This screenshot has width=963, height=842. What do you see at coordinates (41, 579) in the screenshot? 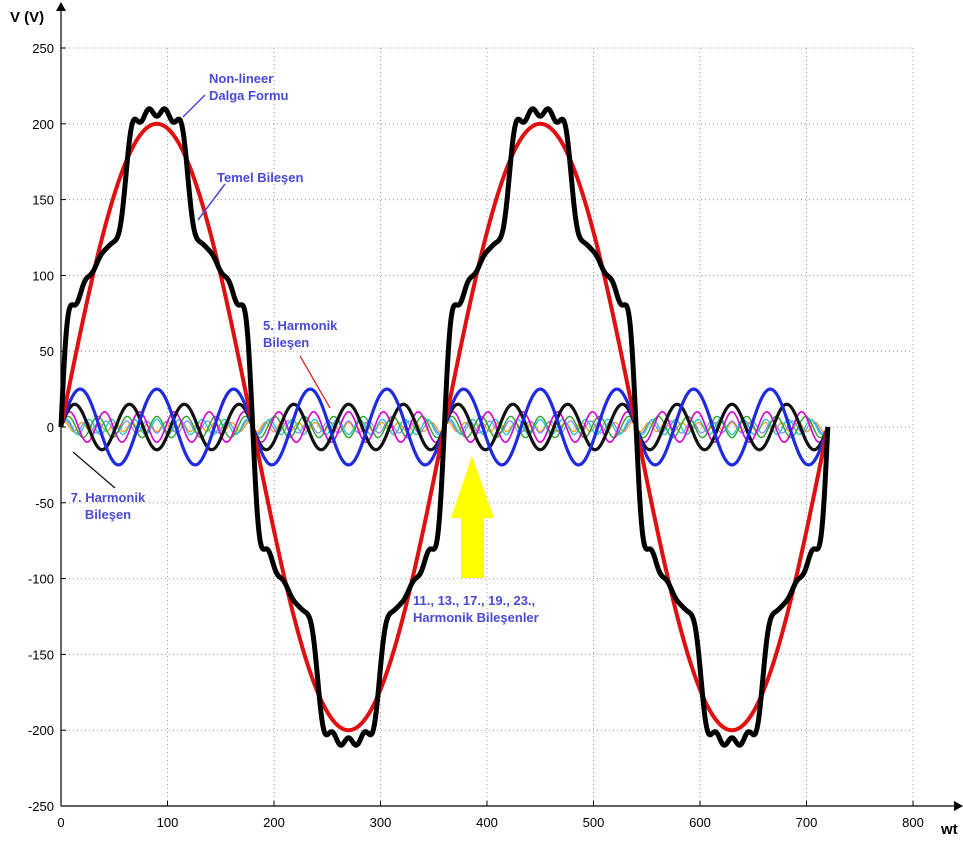
I see `y-tick-label: -100` at bounding box center [41, 579].